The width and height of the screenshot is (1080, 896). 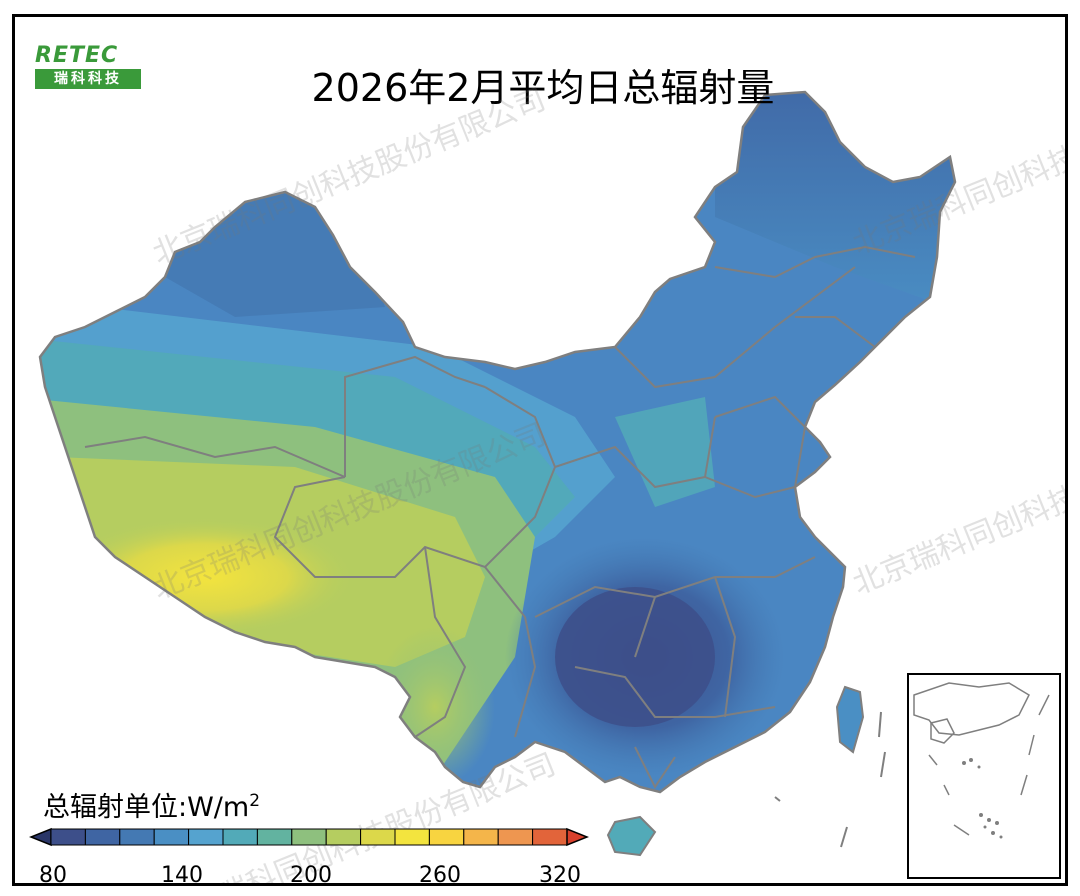 I want to click on unit-label: 总辐射单位:W/m2, so click(x=151, y=804).